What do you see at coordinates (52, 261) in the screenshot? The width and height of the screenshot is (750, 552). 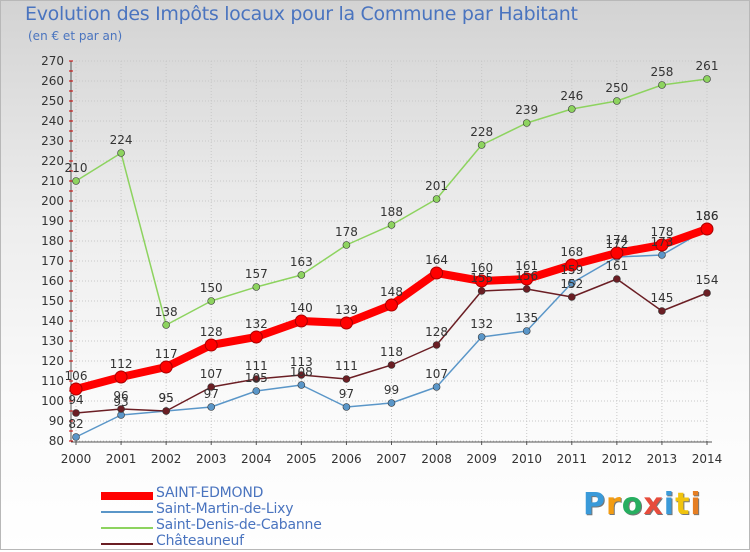 I see `y-tick-label: 170` at bounding box center [52, 261].